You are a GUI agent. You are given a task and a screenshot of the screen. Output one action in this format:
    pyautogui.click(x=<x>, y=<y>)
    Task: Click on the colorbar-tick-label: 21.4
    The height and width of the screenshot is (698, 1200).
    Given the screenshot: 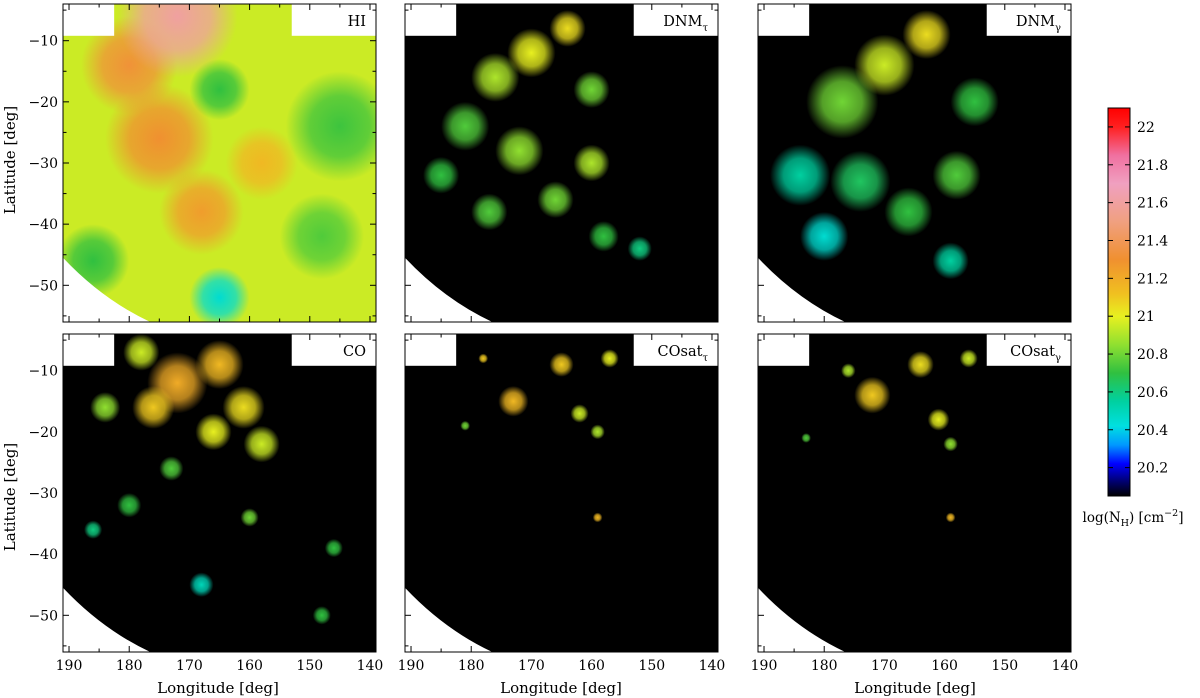 What is the action you would take?
    pyautogui.click(x=1152, y=241)
    